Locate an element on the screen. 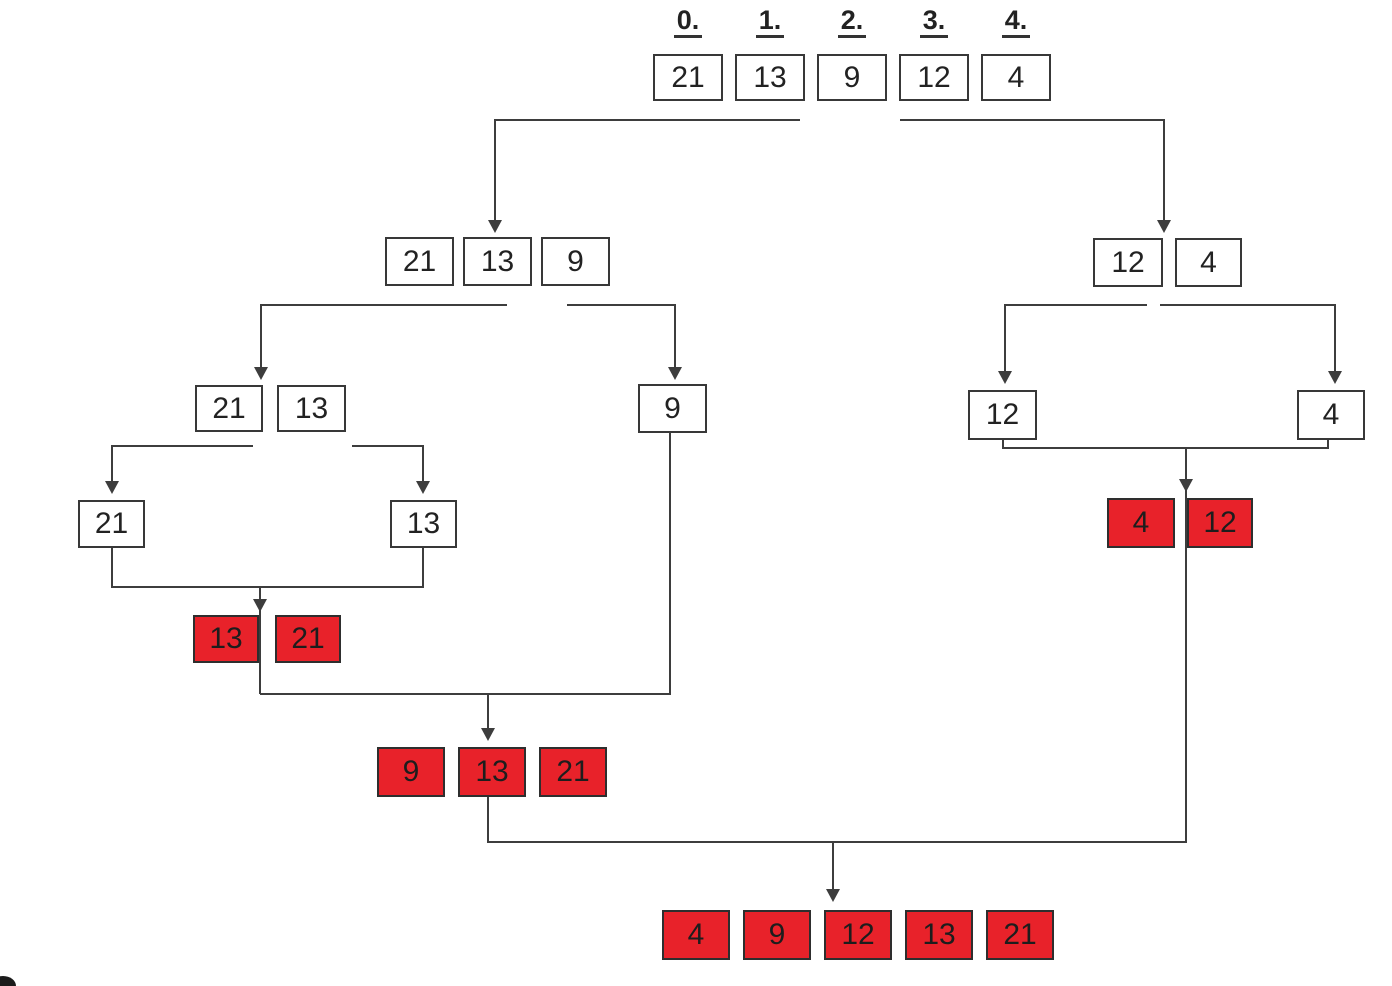 This screenshot has width=1392, height=986. index-label: 1. is located at coordinates (770, 22).